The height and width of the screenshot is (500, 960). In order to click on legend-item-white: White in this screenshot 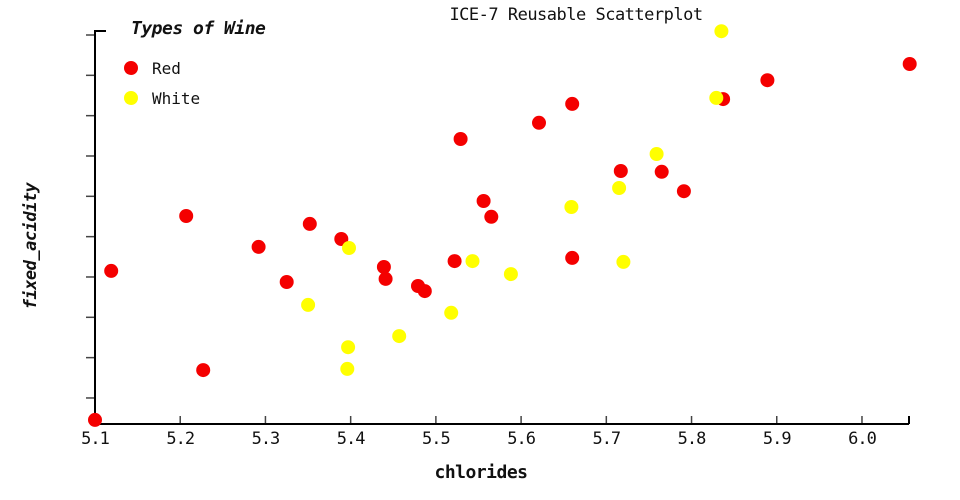, I will do `click(194, 98)`.